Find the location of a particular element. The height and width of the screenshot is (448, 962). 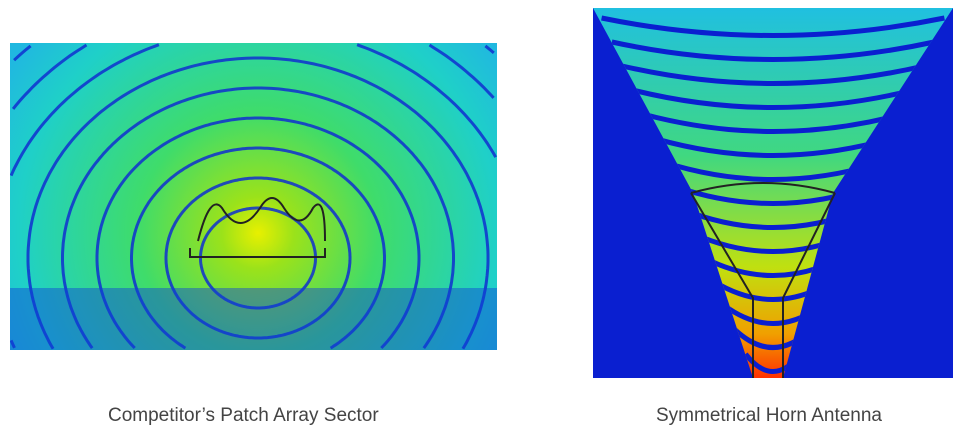

patch-array-outline is located at coordinates (257, 227).